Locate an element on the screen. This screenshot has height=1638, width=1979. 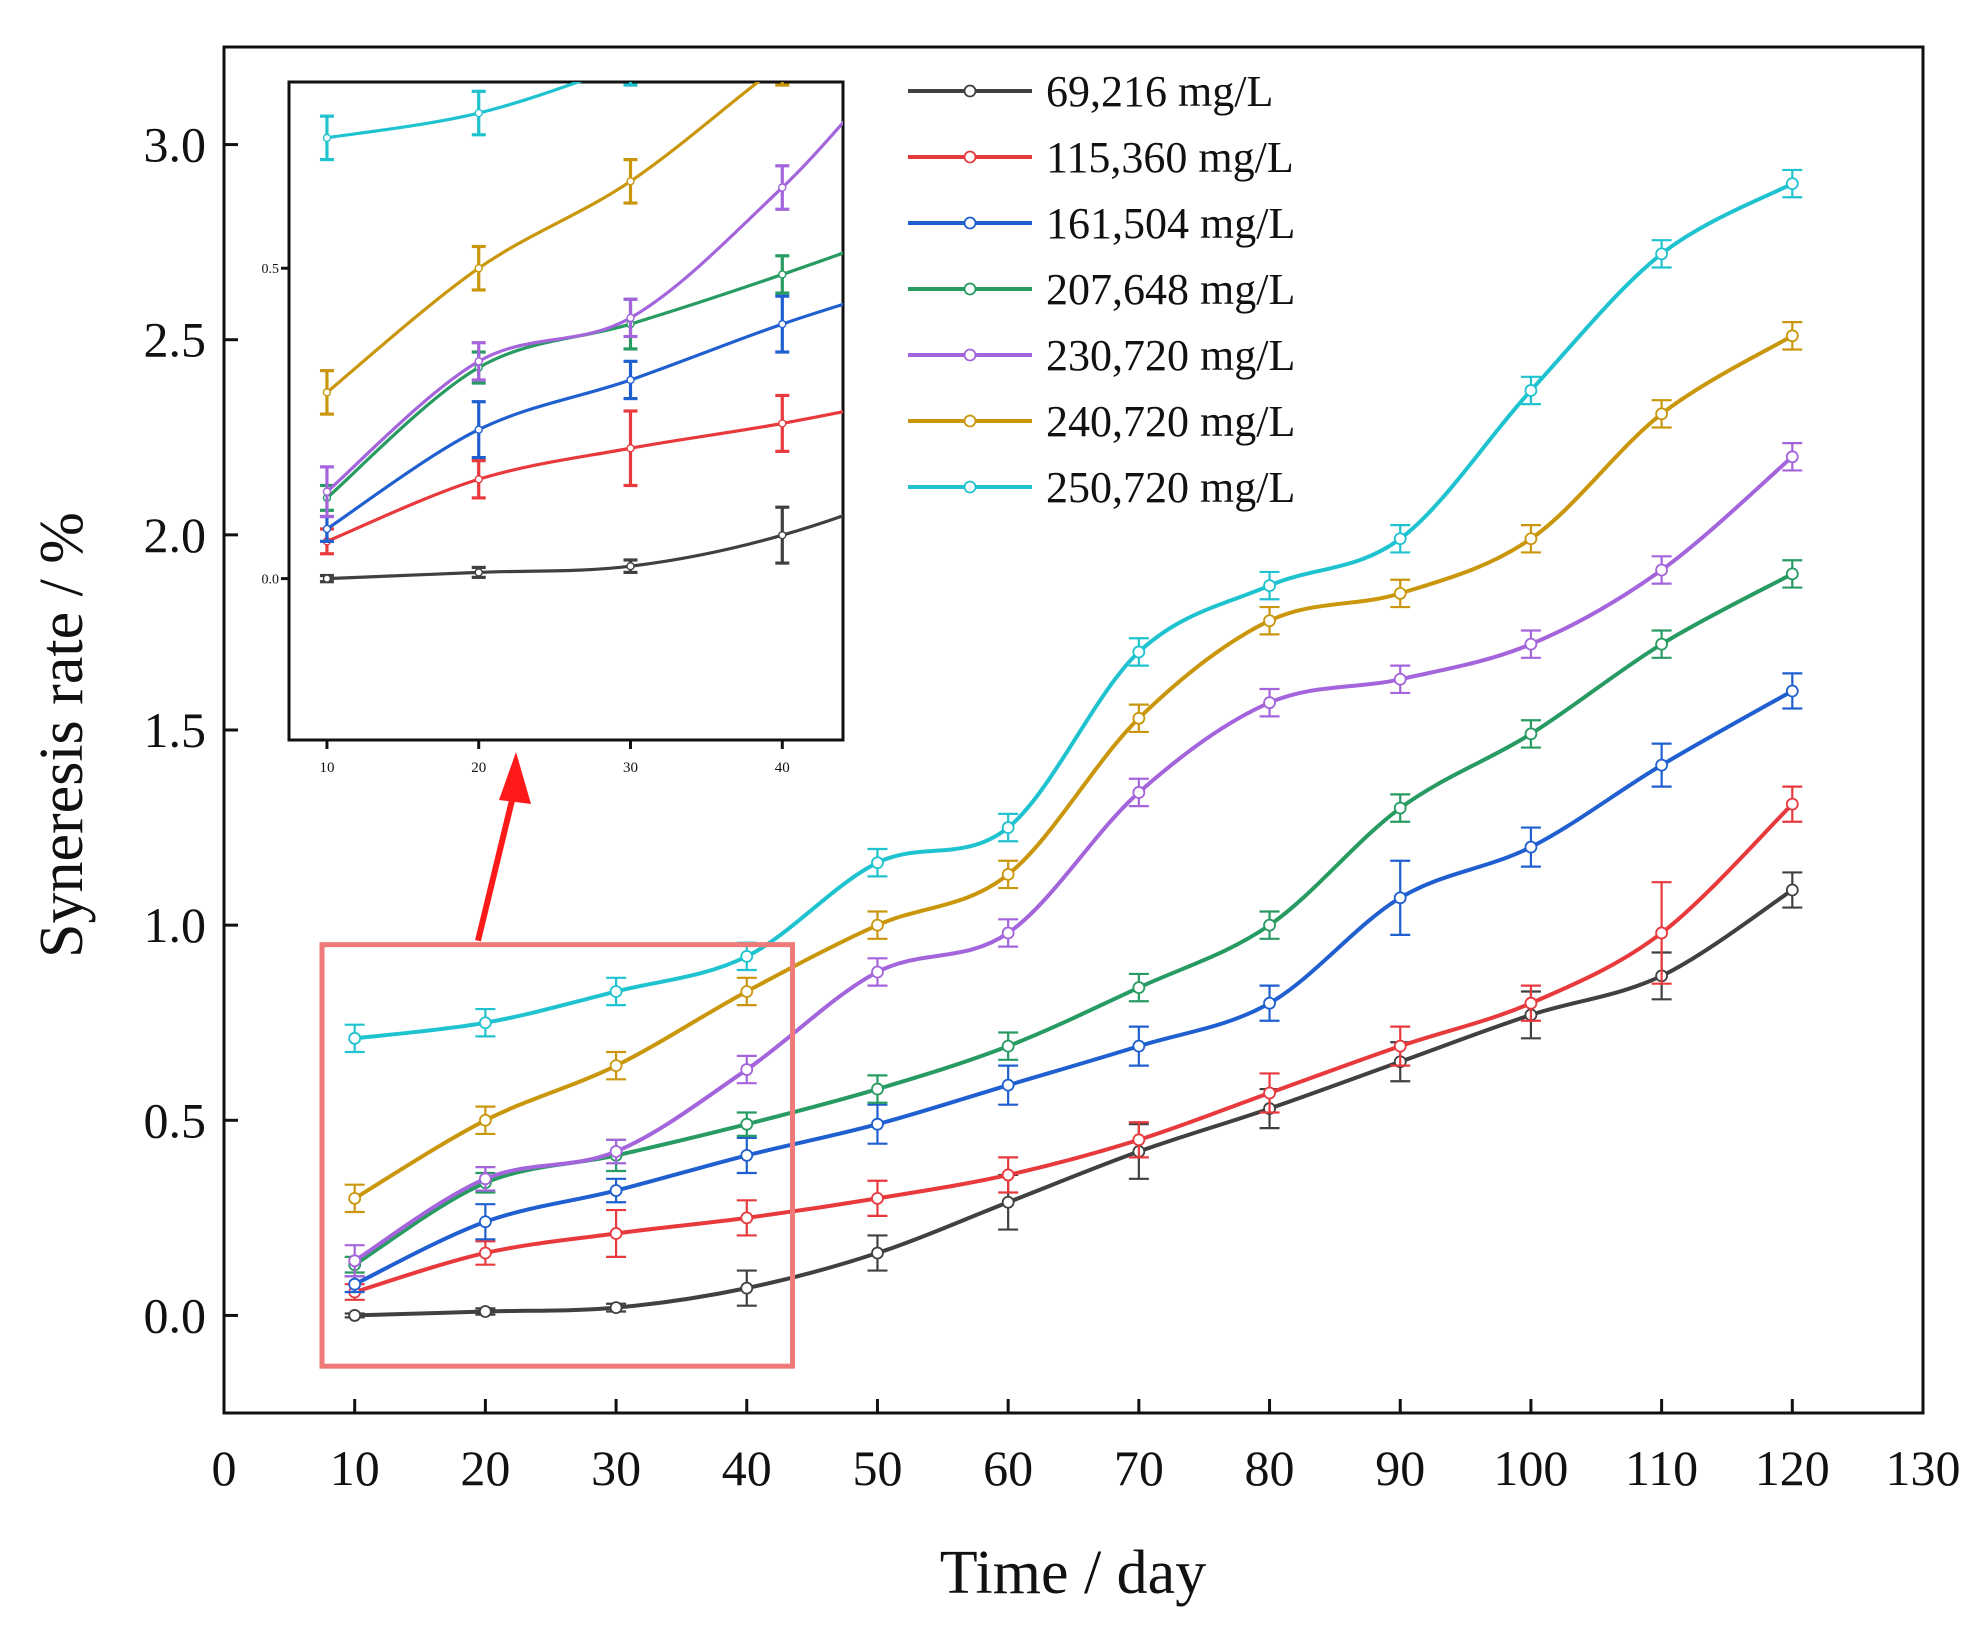
x-tick-label: 30 is located at coordinates (616, 1468).